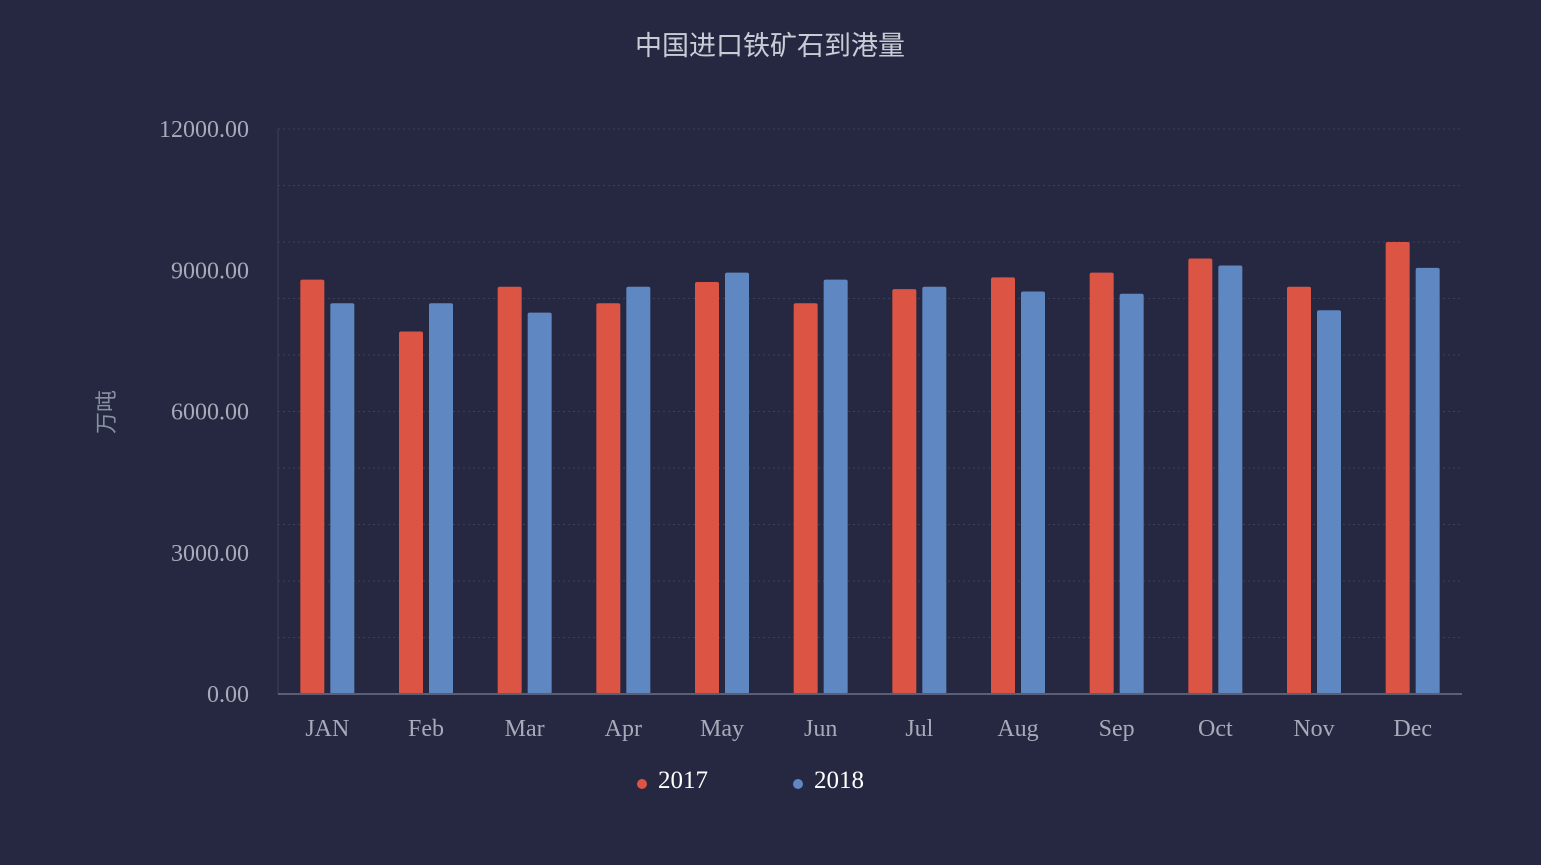  I want to click on x-tick-label: Oct, so click(1215, 729).